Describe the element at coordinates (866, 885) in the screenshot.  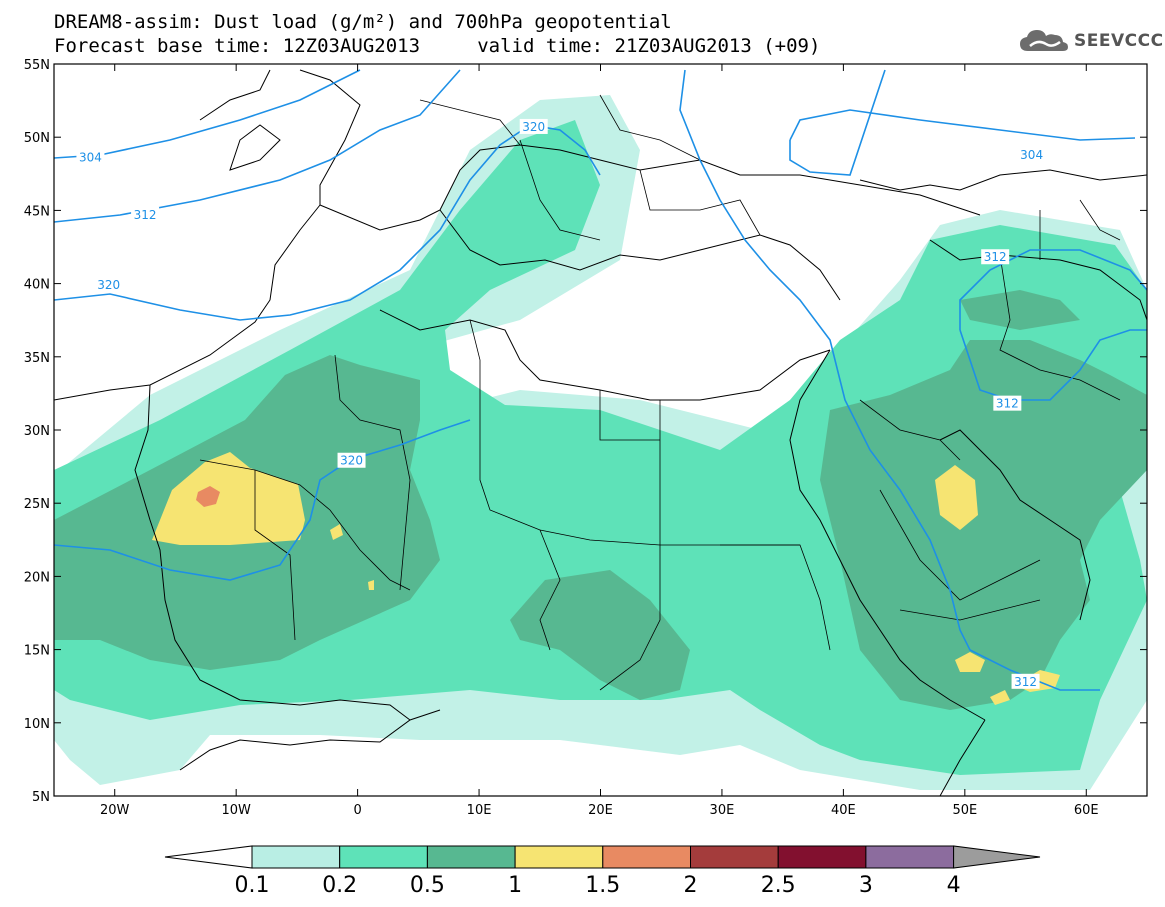
I see `colorbar-label: 3` at that location.